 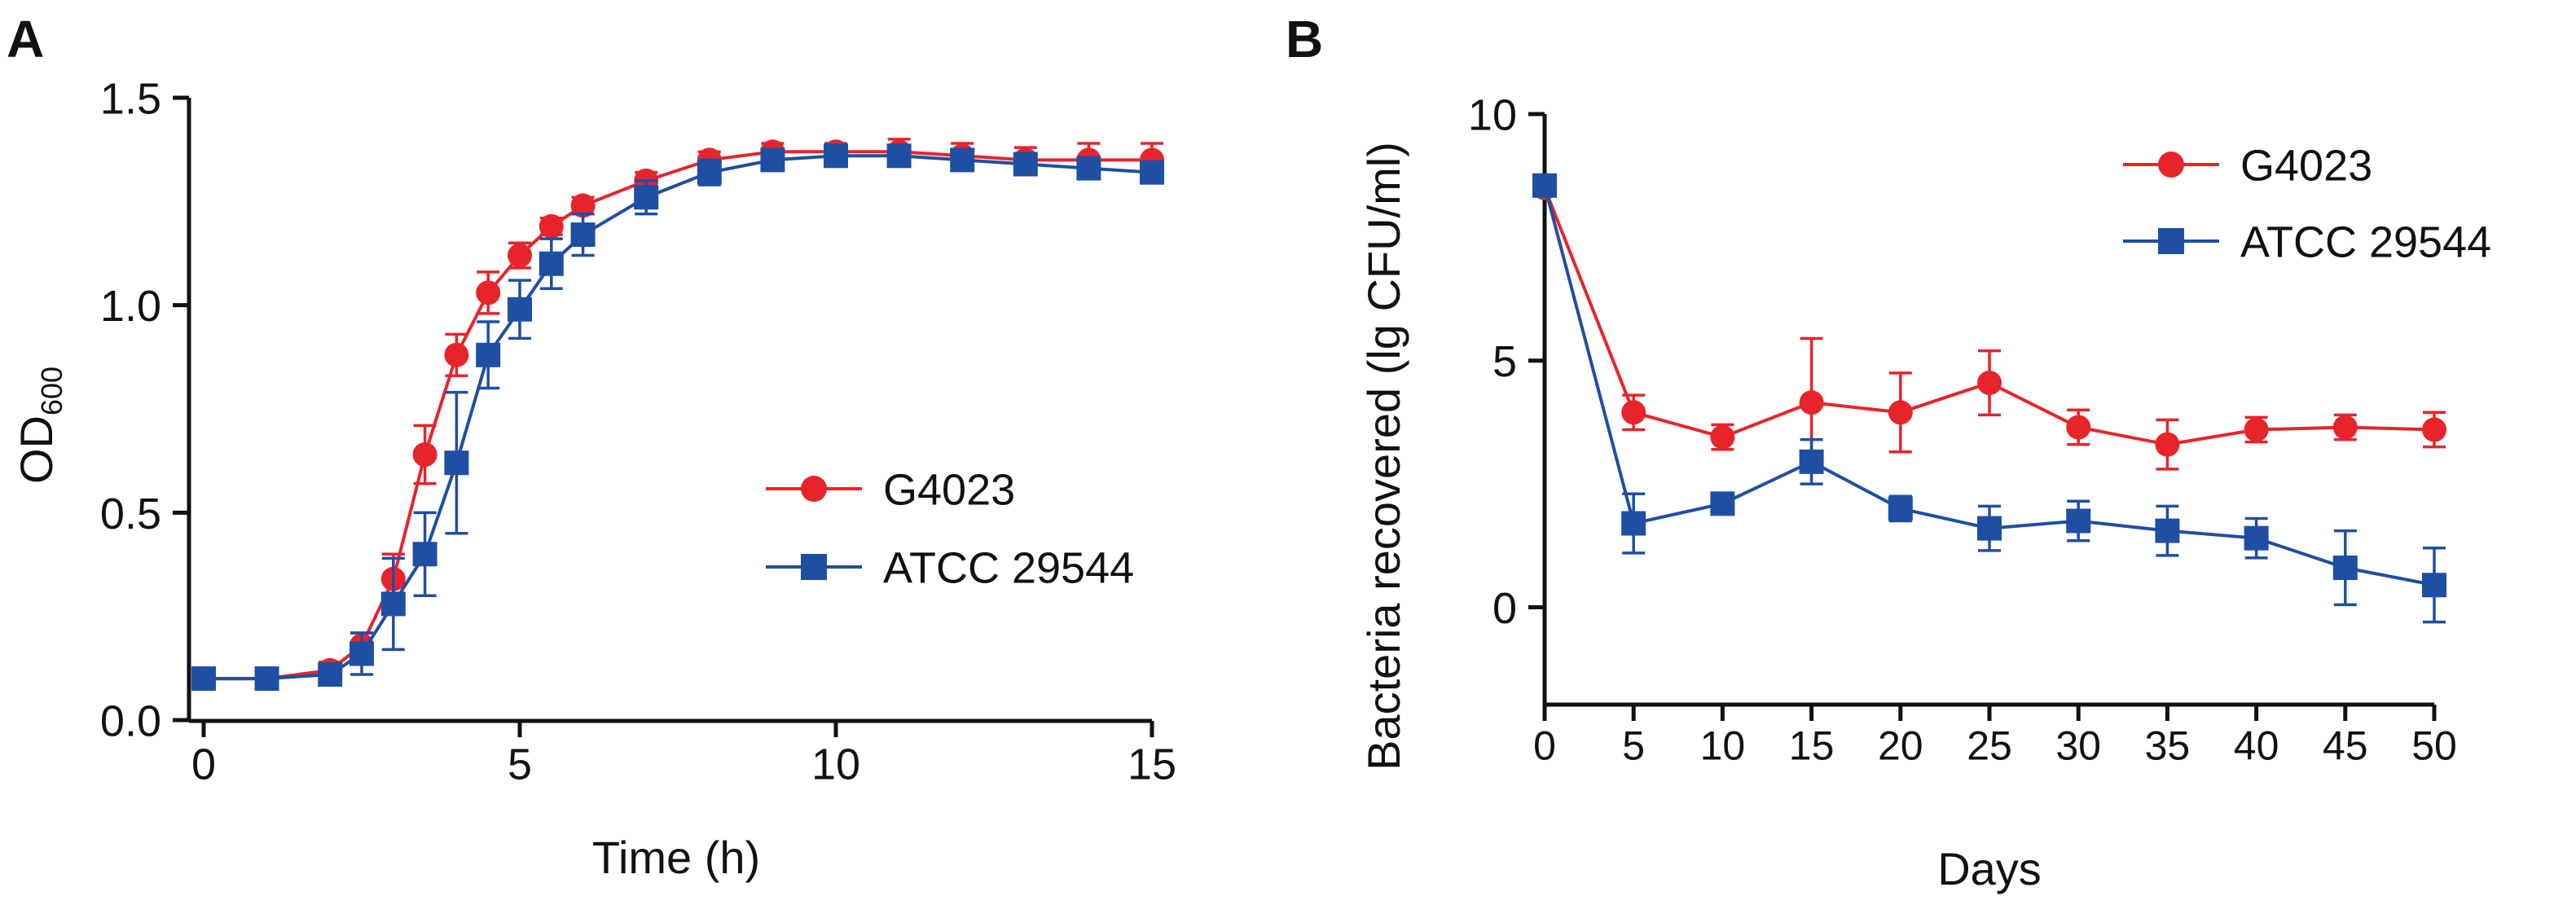 What do you see at coordinates (1989, 746) in the screenshot?
I see `panel-b-xtick-label: 25` at bounding box center [1989, 746].